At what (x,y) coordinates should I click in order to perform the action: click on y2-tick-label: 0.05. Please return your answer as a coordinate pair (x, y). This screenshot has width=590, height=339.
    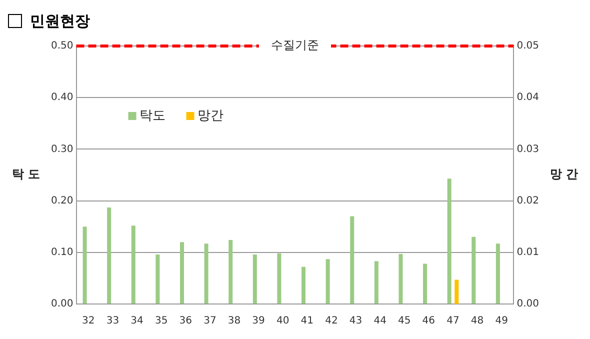
    Looking at the image, I should click on (527, 46).